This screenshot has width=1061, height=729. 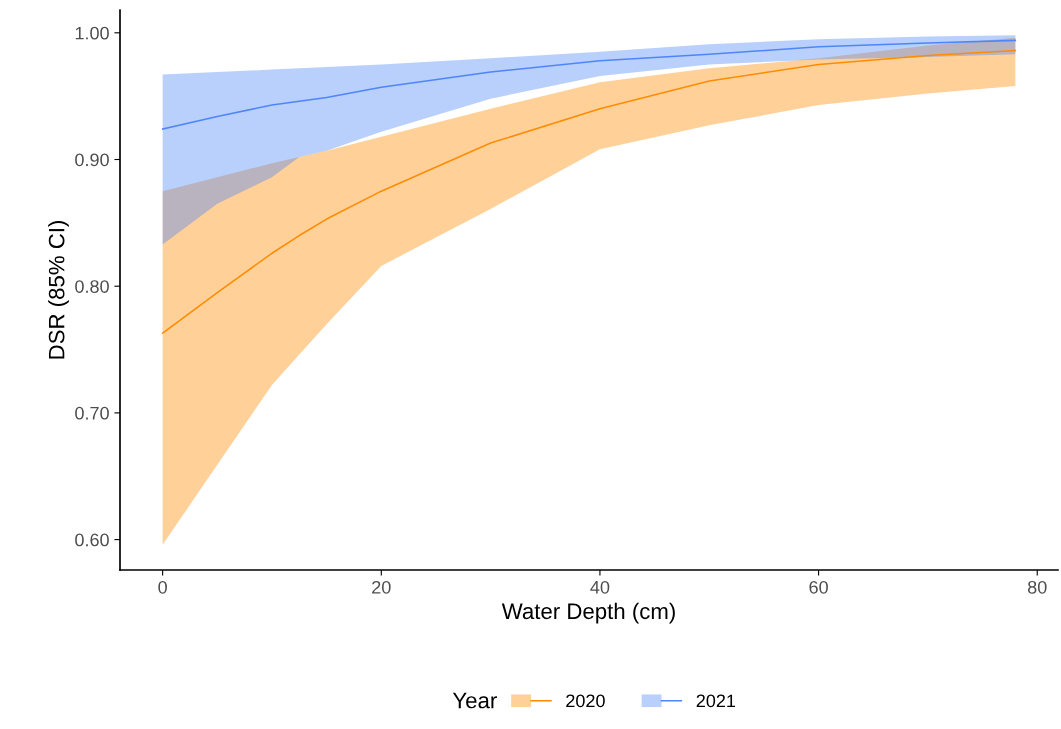 What do you see at coordinates (92, 286) in the screenshot?
I see `y-tick-label: 0.80` at bounding box center [92, 286].